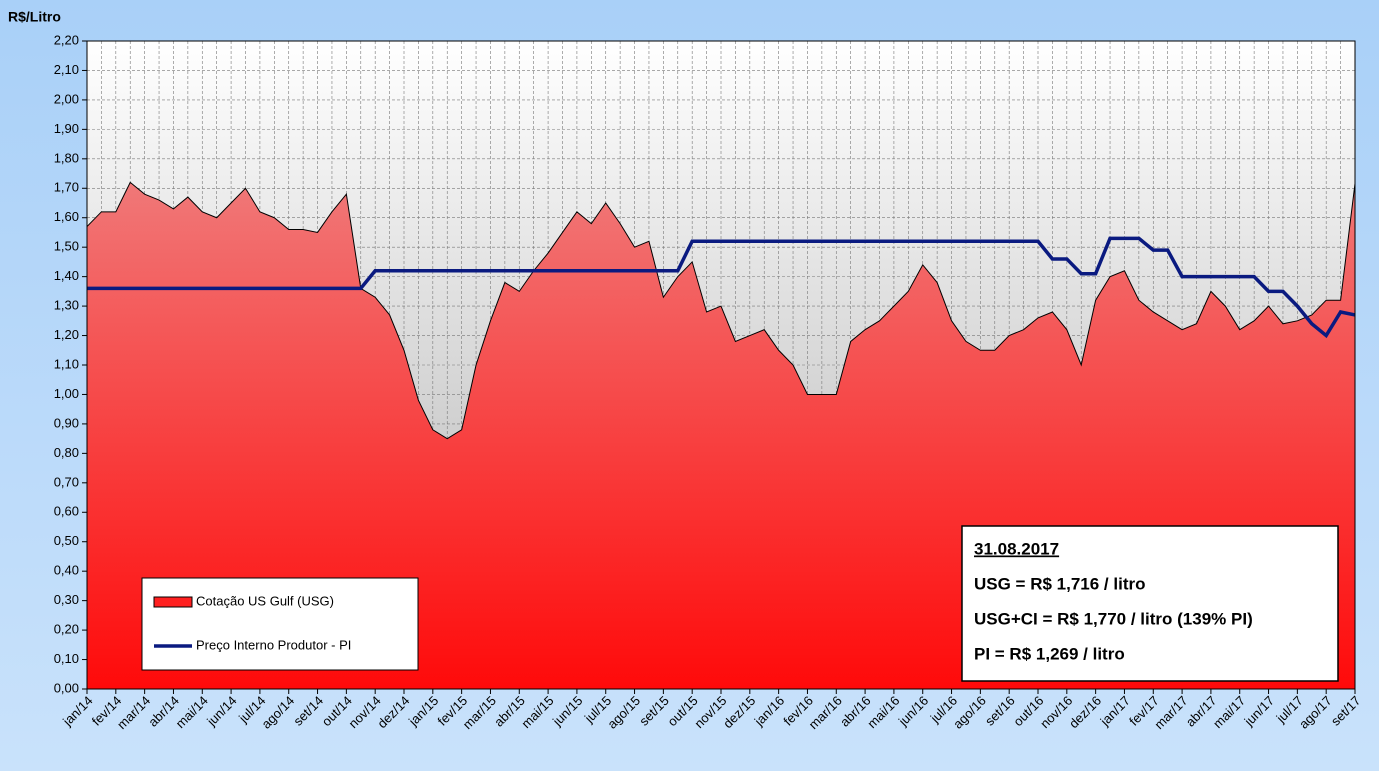  Describe the element at coordinates (66, 599) in the screenshot. I see `y-tick-label: 0,30` at that location.